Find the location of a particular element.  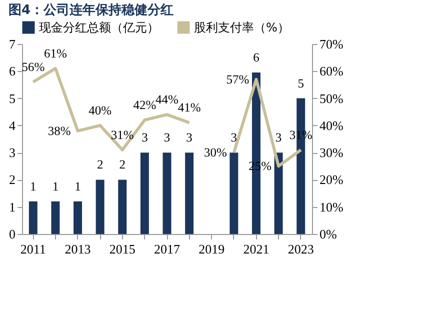

data-label: 56% is located at coordinates (33, 67).